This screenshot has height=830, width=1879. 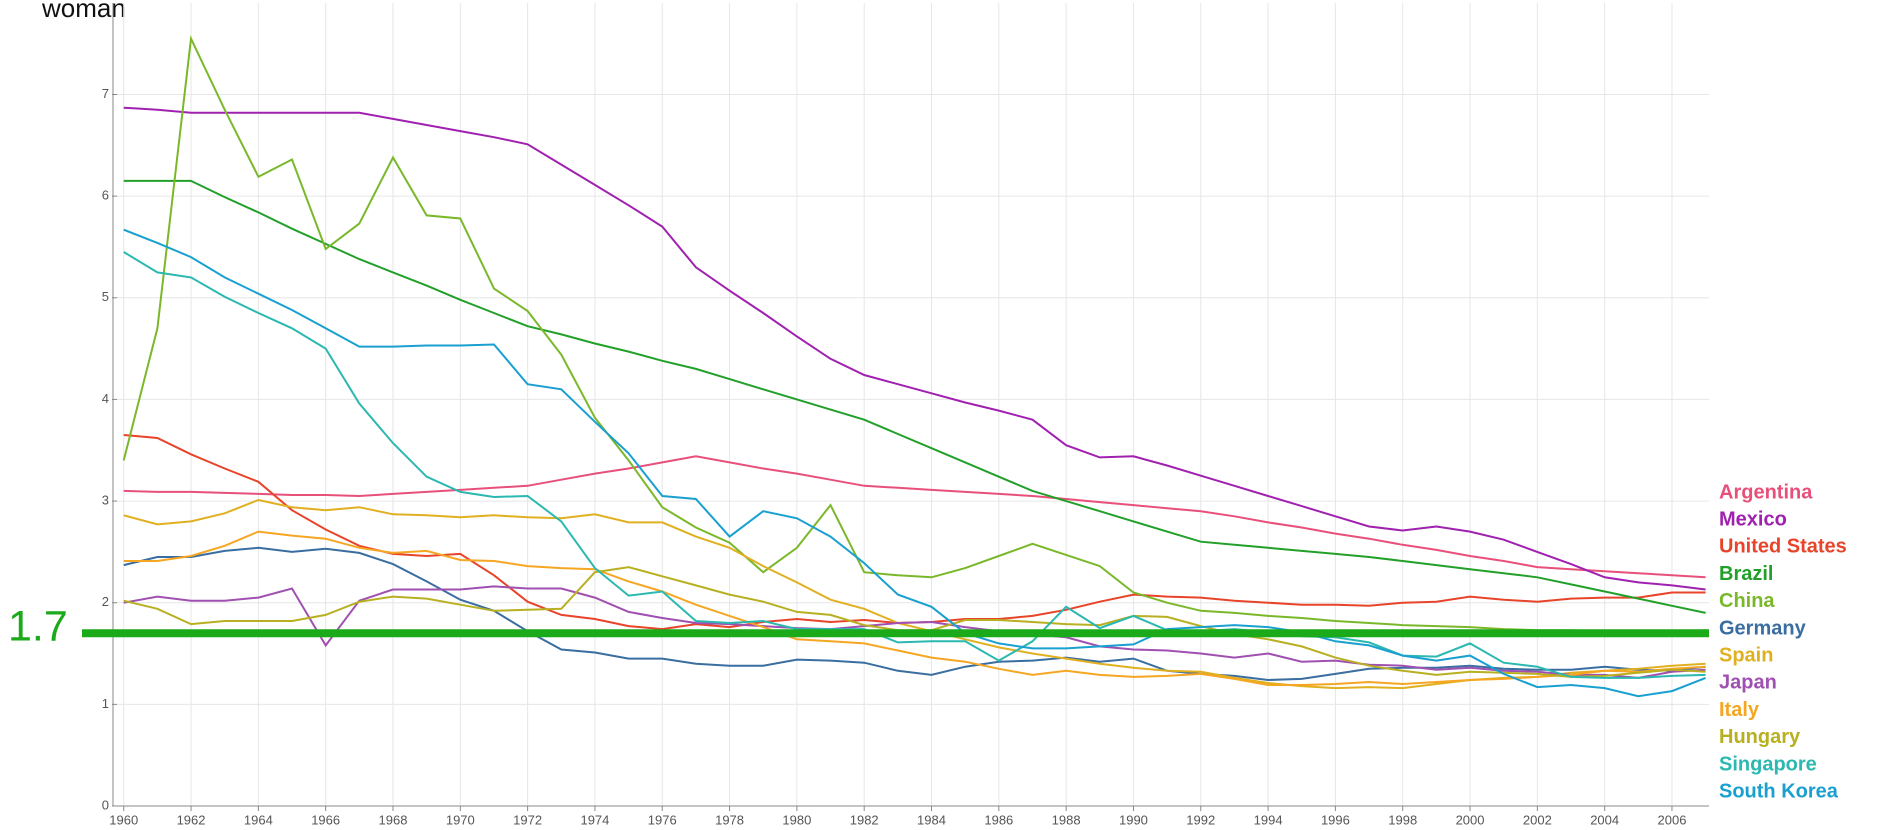 What do you see at coordinates (998, 819) in the screenshot?
I see `x-tick-label: 1986` at bounding box center [998, 819].